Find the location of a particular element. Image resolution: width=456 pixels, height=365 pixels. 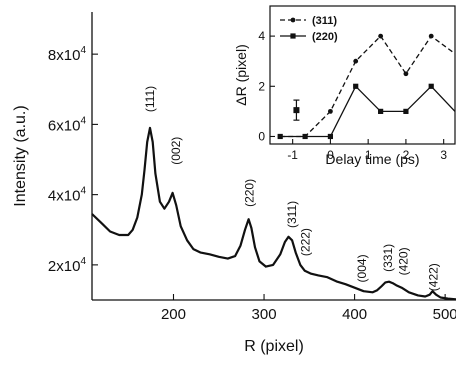

legend-311-label: (311) is located at coordinates (324, 21).